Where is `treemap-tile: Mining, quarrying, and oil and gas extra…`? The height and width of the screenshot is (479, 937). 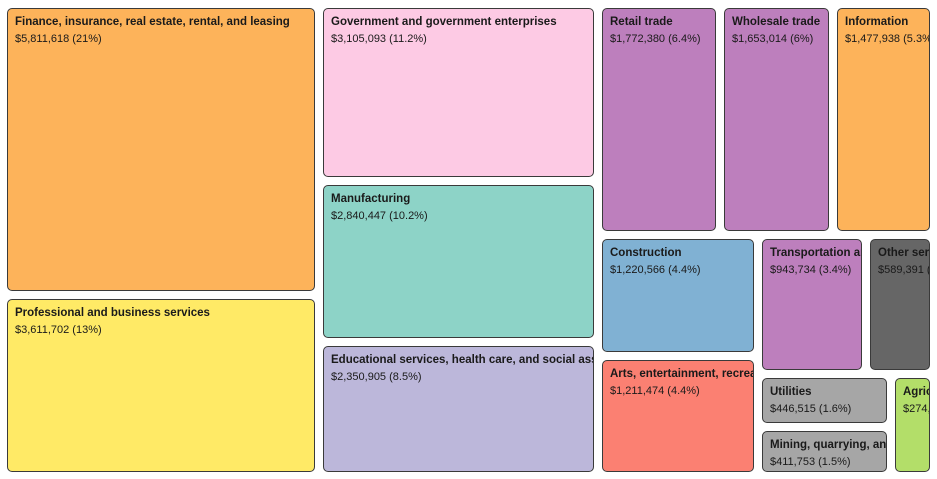 treemap-tile: Mining, quarrying, and oil and gas extra… is located at coordinates (824, 451).